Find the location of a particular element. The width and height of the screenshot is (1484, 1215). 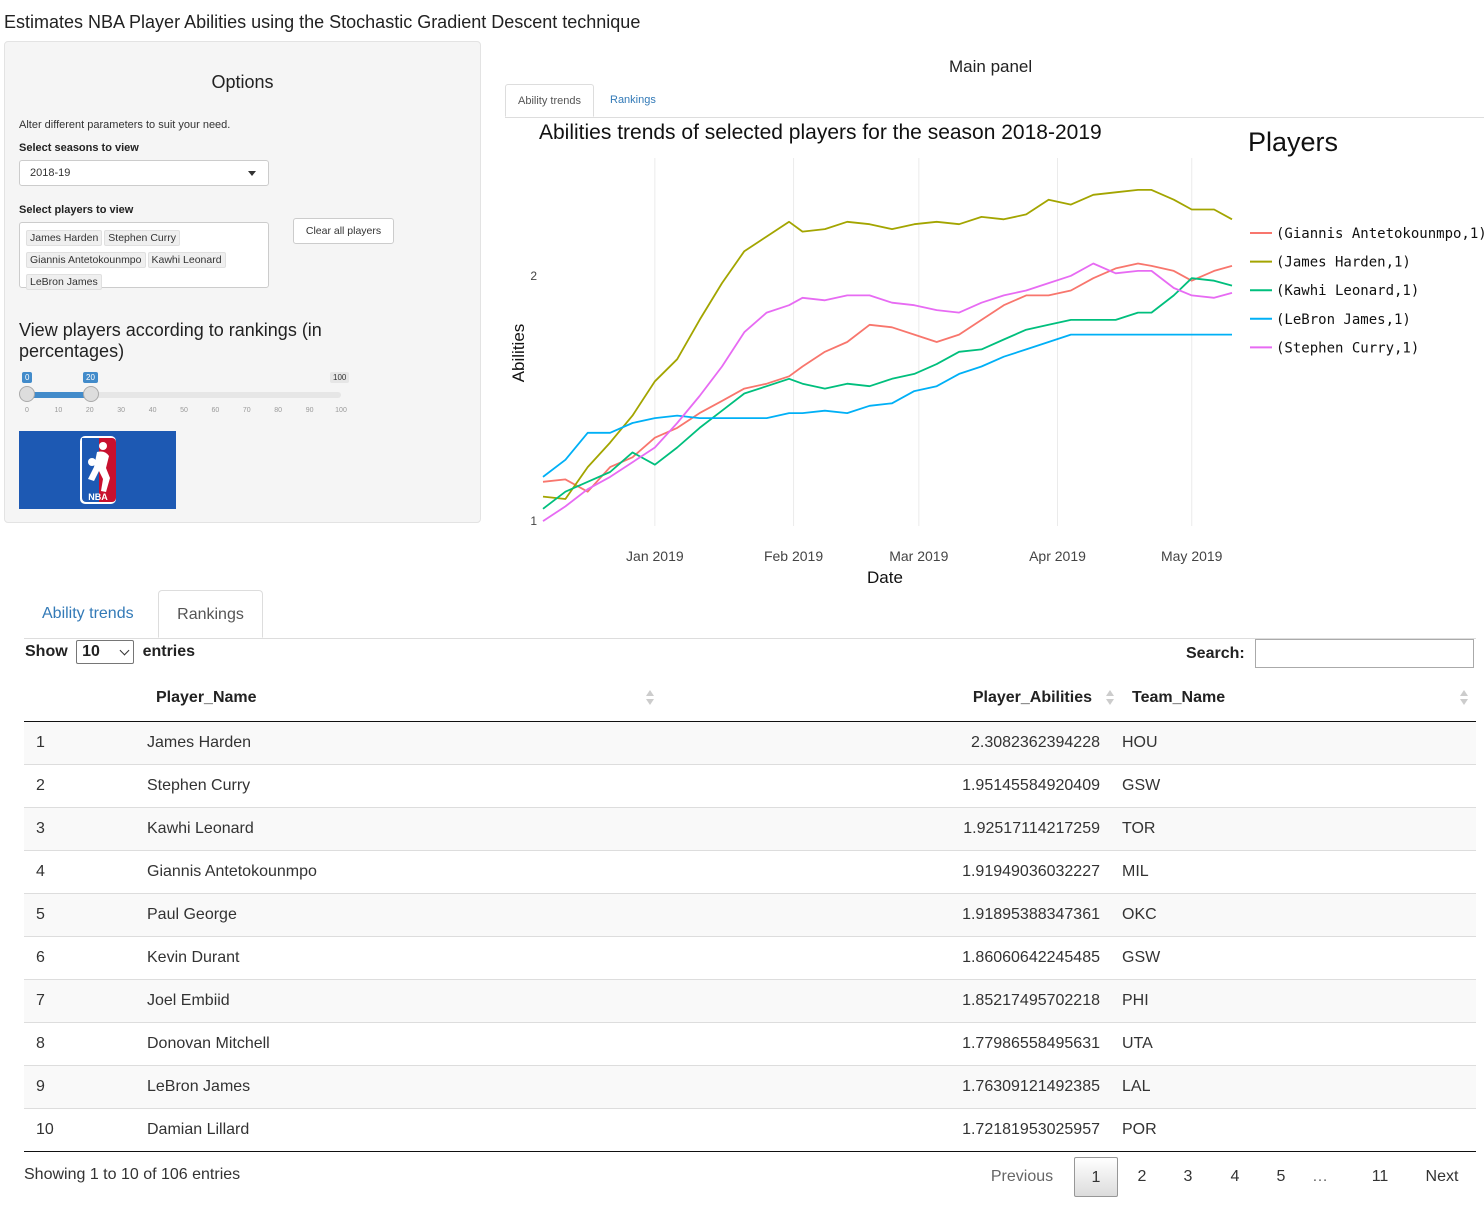

tab-ability-trends-lower: Ability trends is located at coordinates (88, 613).